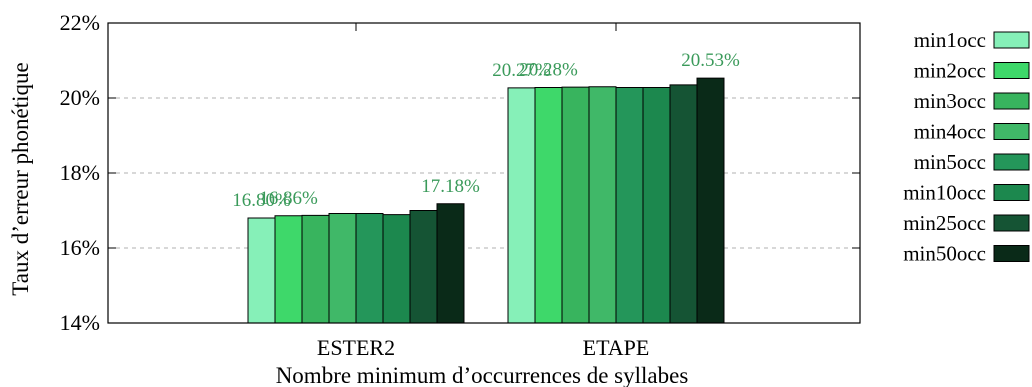 This screenshot has width=1032, height=387. What do you see at coordinates (575, 205) in the screenshot?
I see `bar-etape-min3occ` at bounding box center [575, 205].